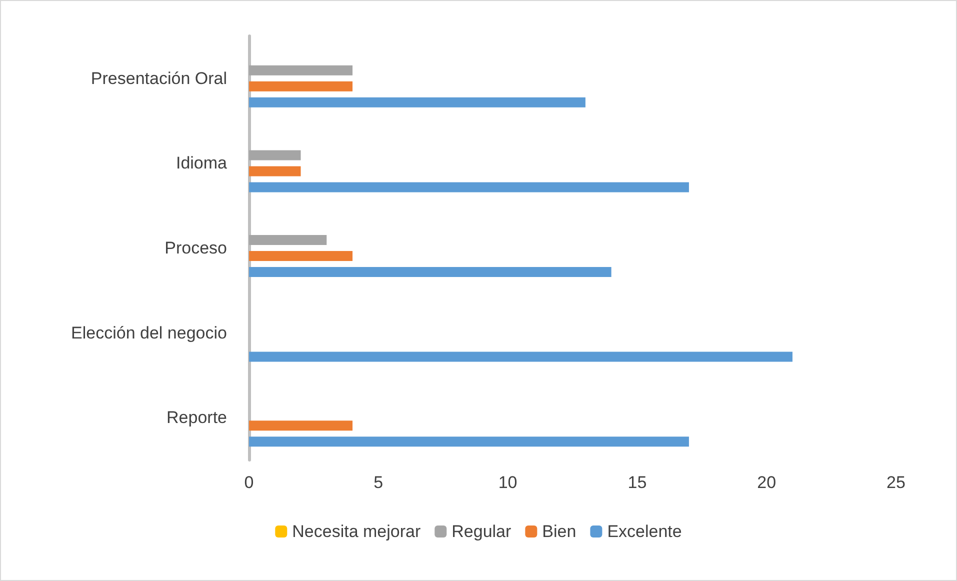 The image size is (957, 581). Describe the element at coordinates (482, 531) in the screenshot. I see `legend-label: Regular` at that location.